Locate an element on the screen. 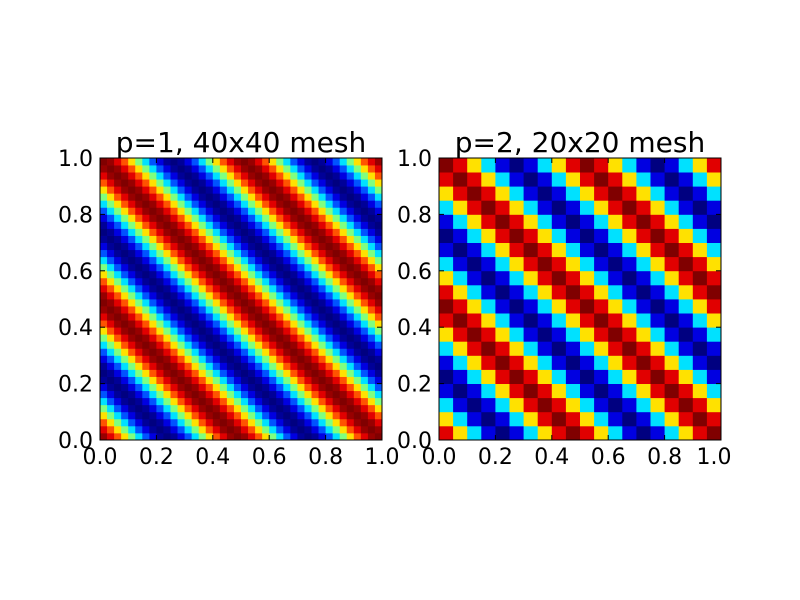 Image resolution: width=800 pixels, height=600 pixels. right-y-tick-label: 0.6 is located at coordinates (414, 272).